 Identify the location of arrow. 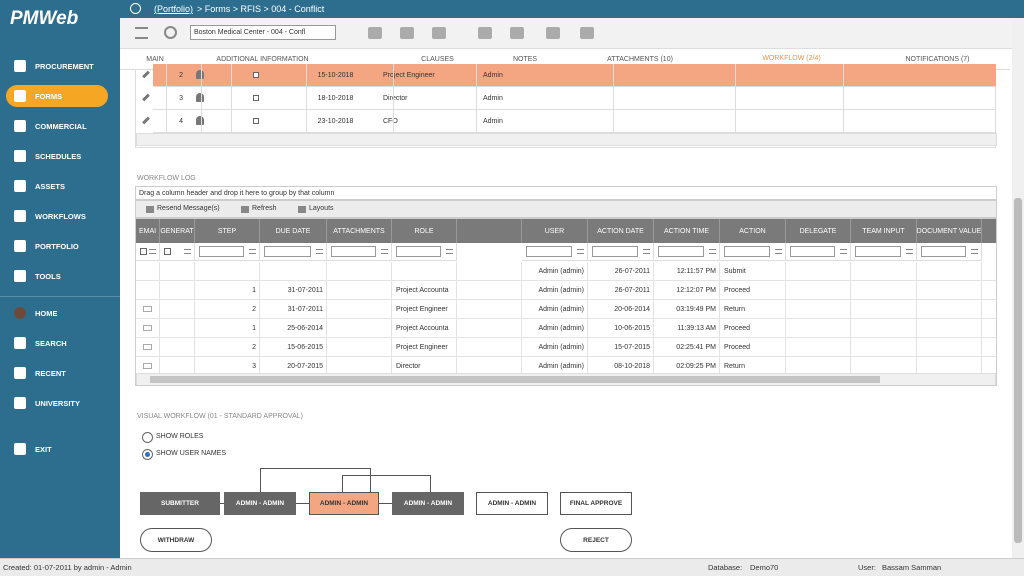
(302, 503).